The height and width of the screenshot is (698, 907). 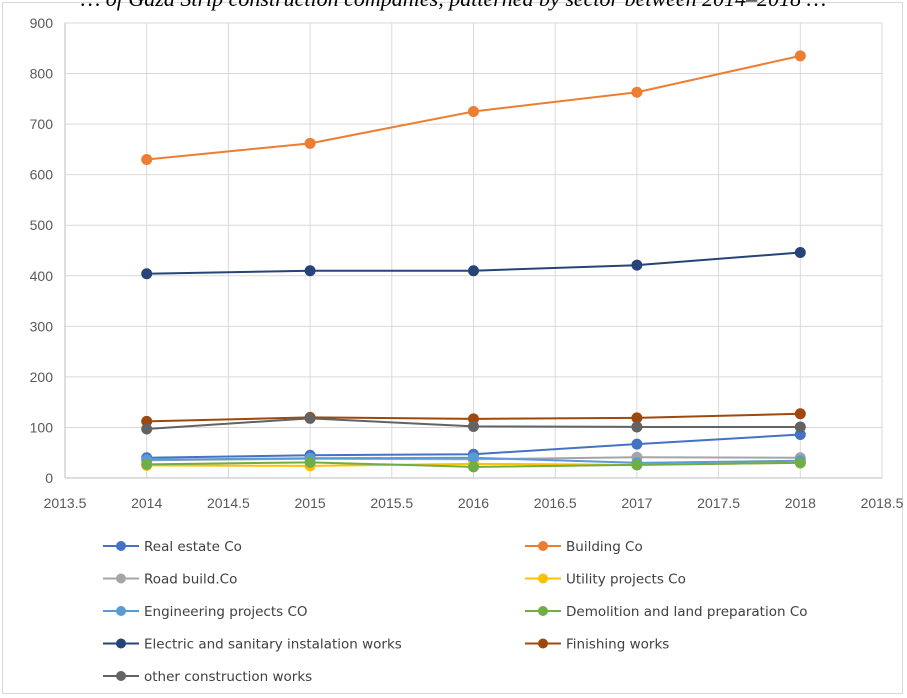 What do you see at coordinates (42, 377) in the screenshot?
I see `y-tick-label: 200` at bounding box center [42, 377].